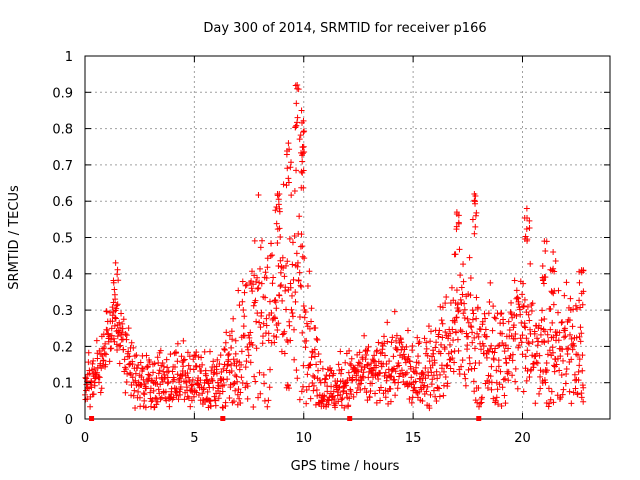  I want to click on y-tick-label: 0.2, so click(62, 347).